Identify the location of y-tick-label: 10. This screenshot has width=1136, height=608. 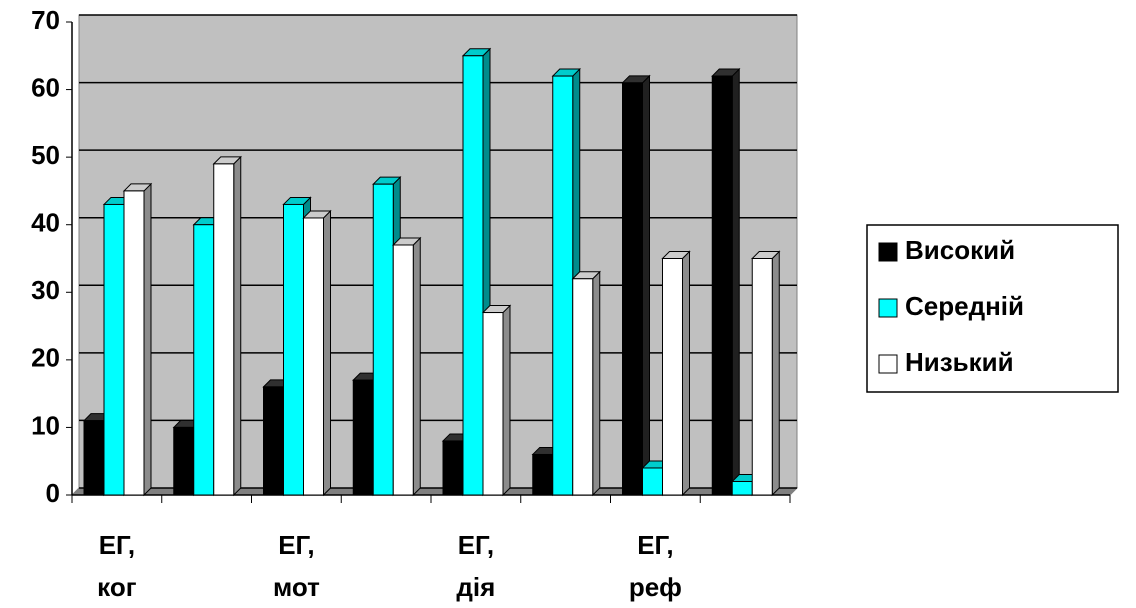
(45, 425).